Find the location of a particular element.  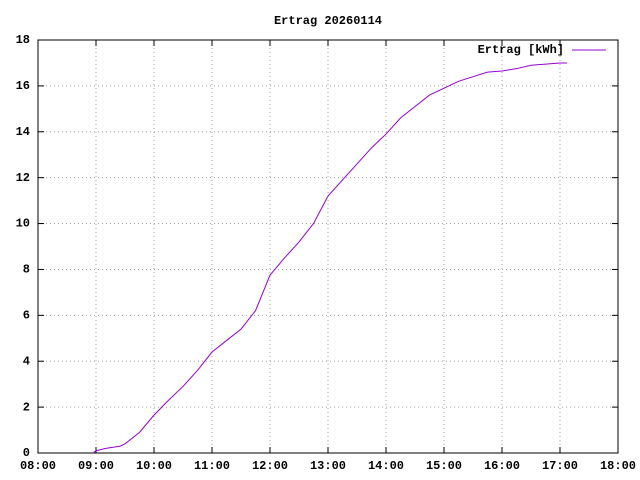

x-tick-label: 14:00 is located at coordinates (386, 466).